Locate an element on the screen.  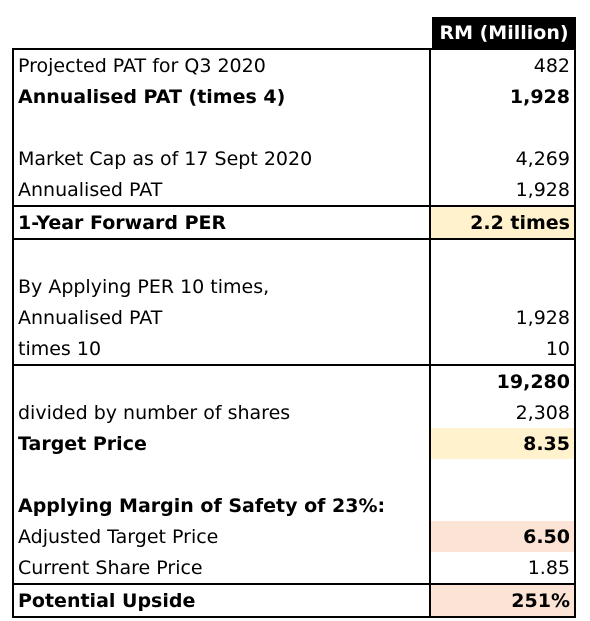
table-row: Market Cap as of 17 Sept 2020 4,269 is located at coordinates (294, 158).